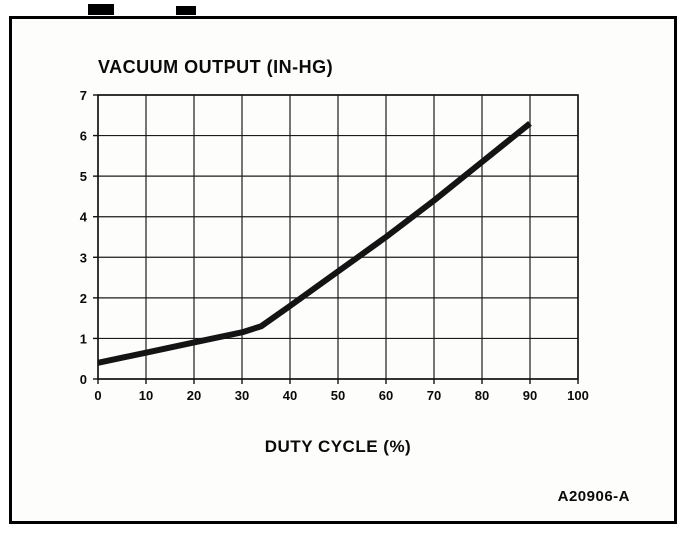  What do you see at coordinates (434, 395) in the screenshot?
I see `x-tick-label: 70` at bounding box center [434, 395].